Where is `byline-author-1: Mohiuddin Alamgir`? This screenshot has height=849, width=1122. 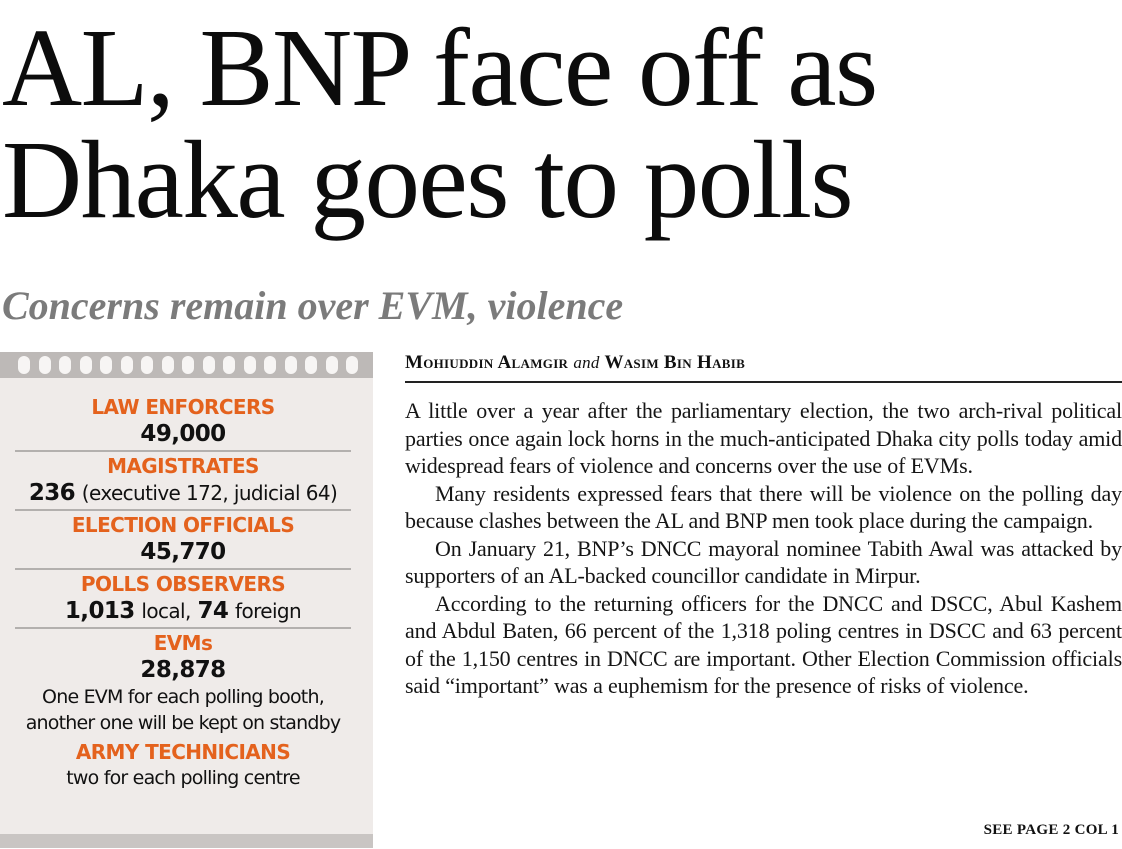
byline-author-1: Mohiuddin Alamgir is located at coordinates (487, 362).